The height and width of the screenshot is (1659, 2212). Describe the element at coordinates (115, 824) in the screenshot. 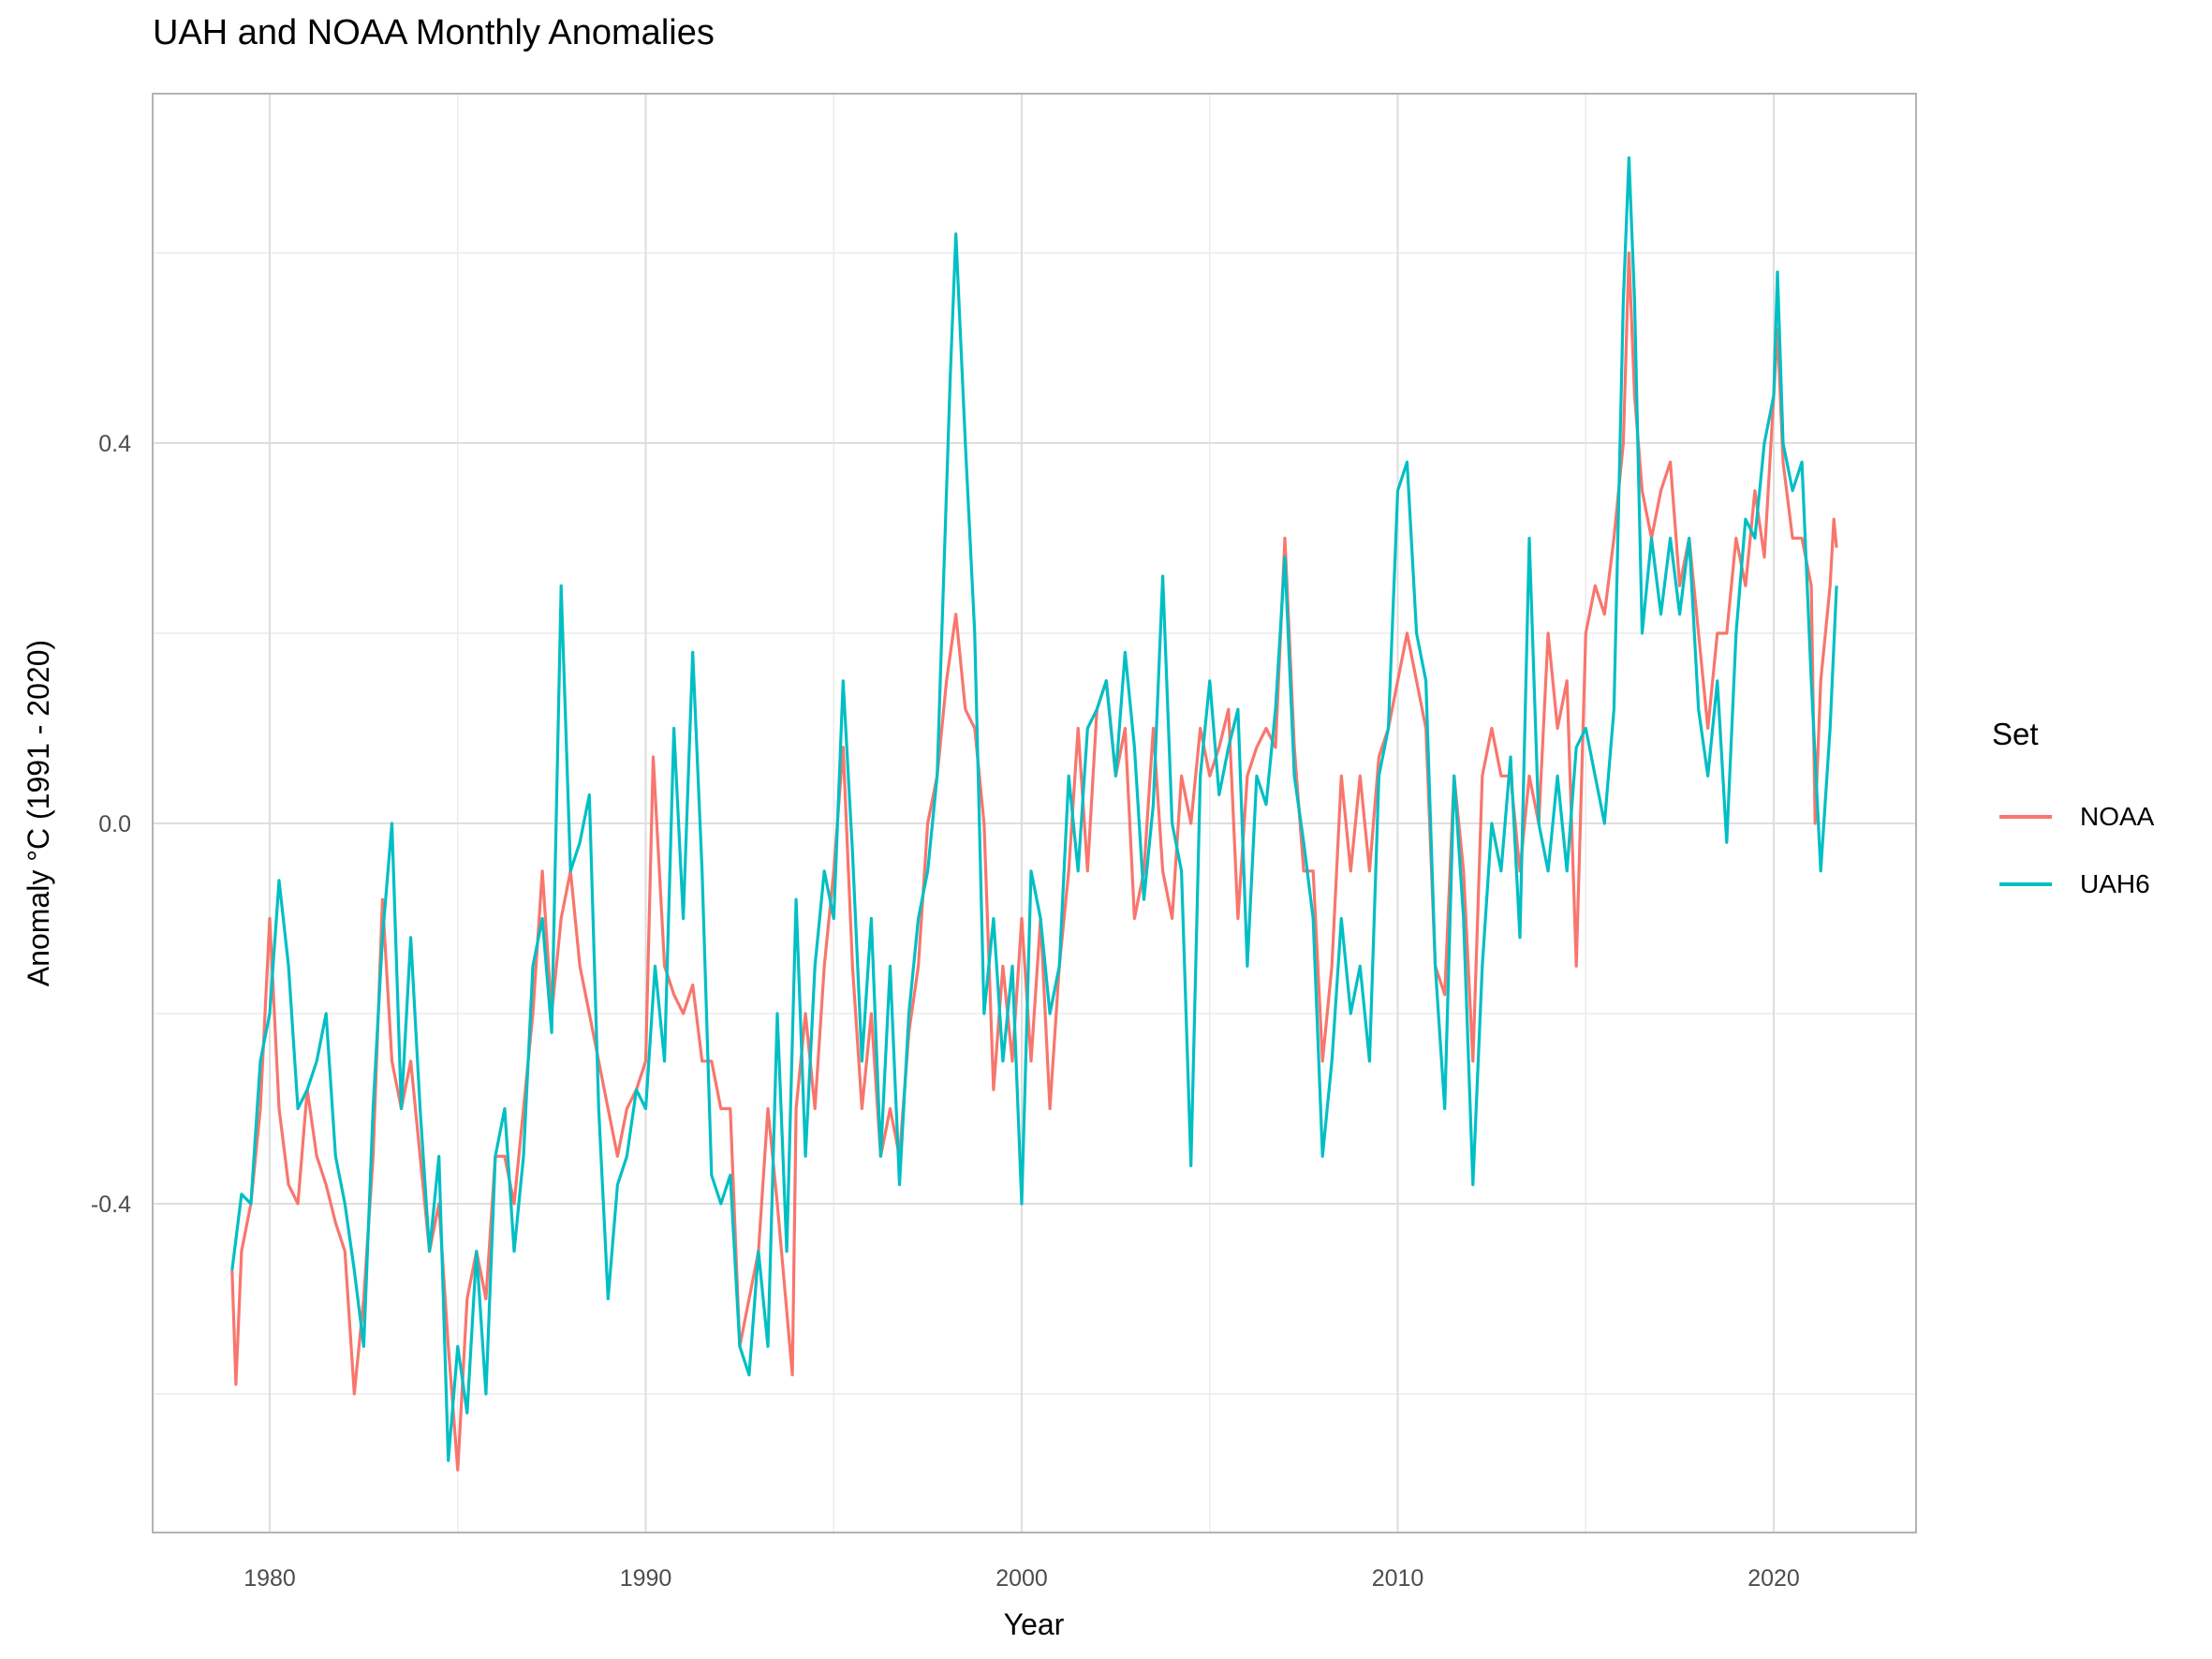

I see `y-tick-label: 0.0` at that location.